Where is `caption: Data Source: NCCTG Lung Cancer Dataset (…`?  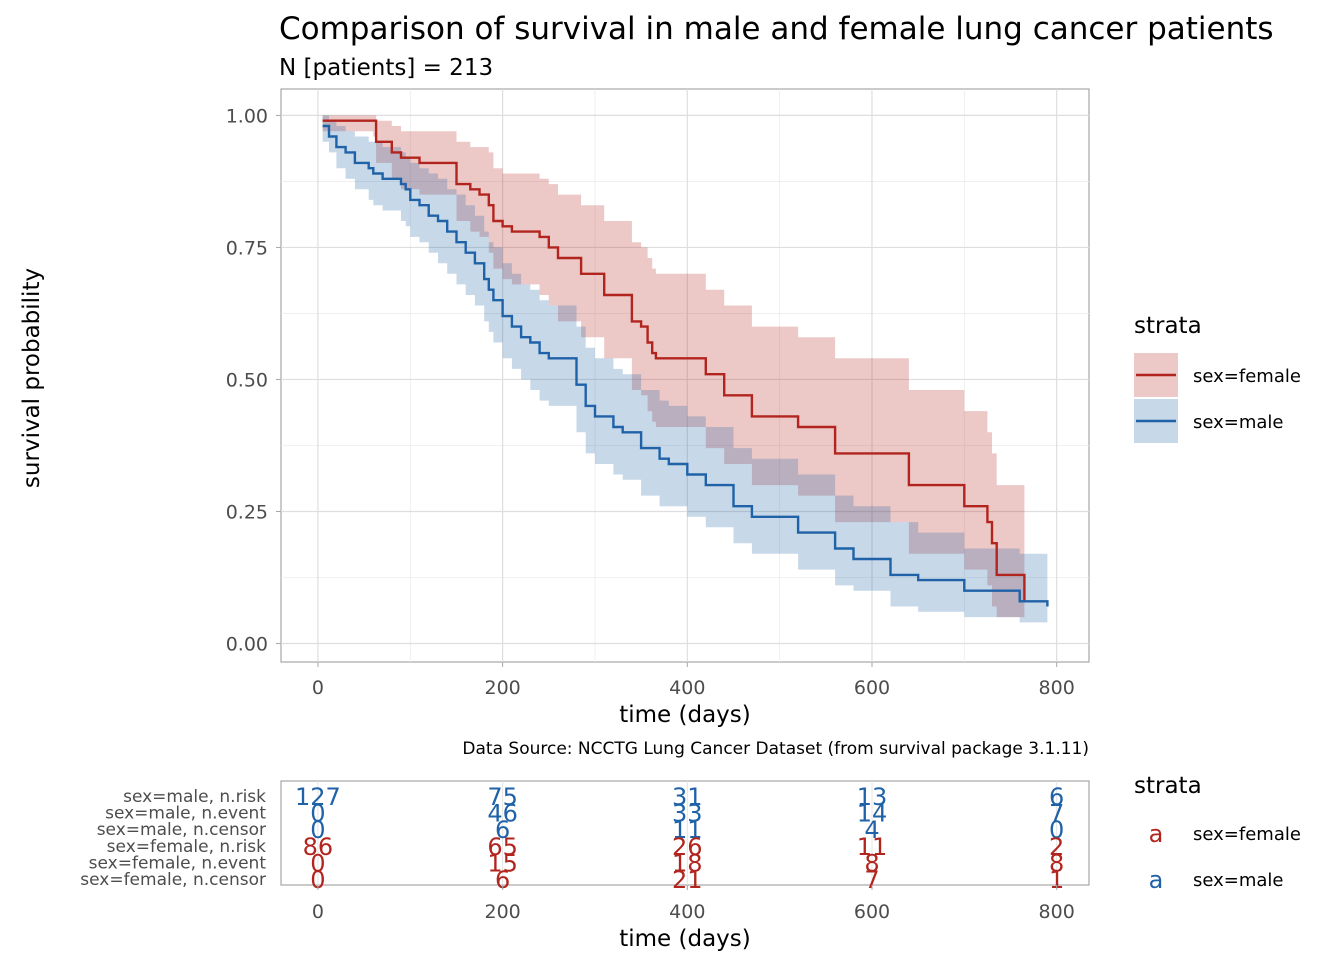
caption: Data Source: NCCTG Lung Cancer Dataset (… is located at coordinates (775, 749).